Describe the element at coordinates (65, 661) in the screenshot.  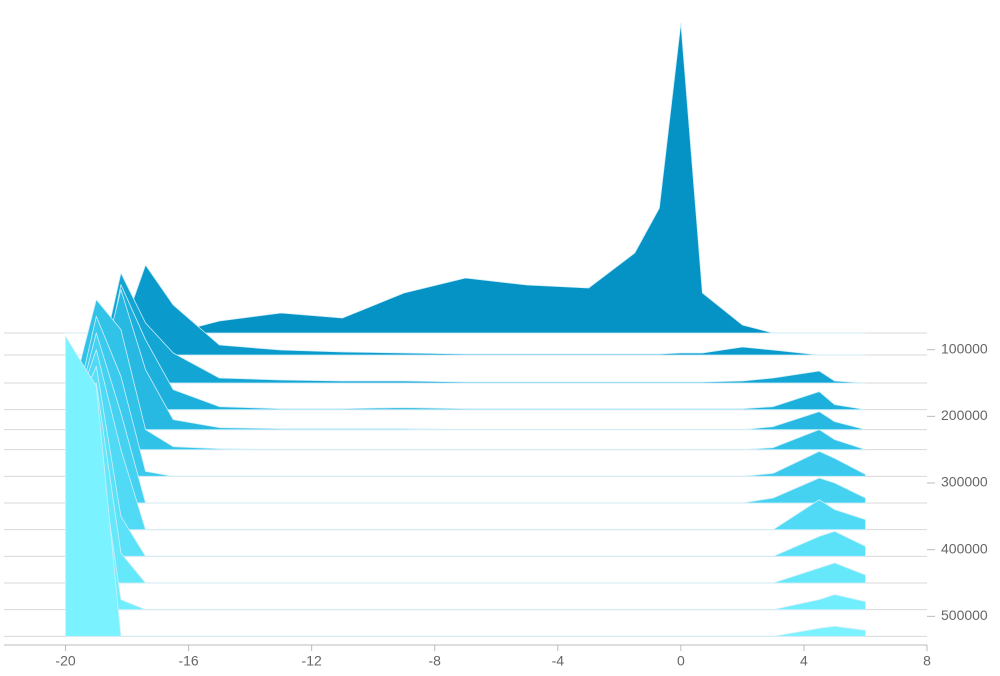
I see `x-tick-label: -20` at that location.